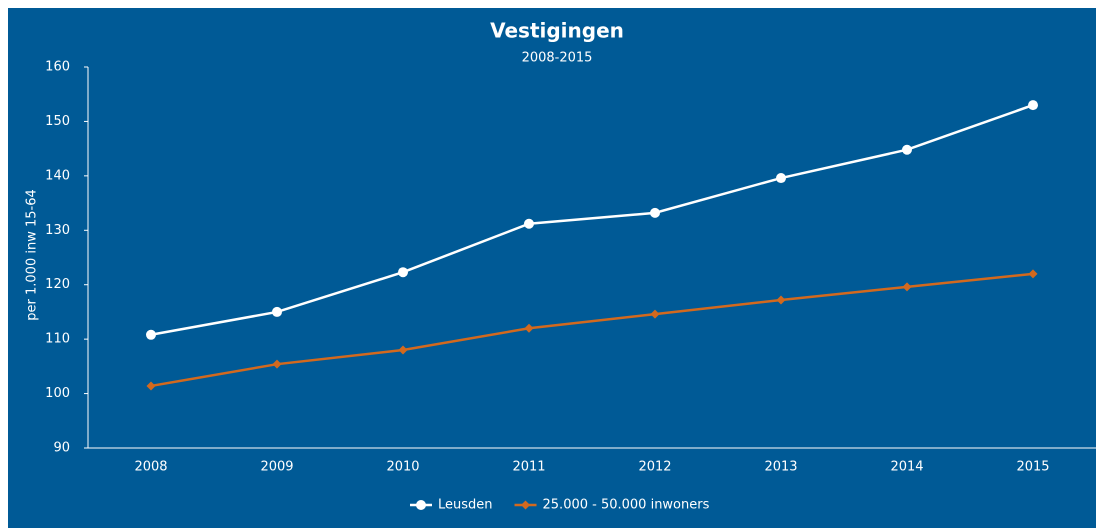 The width and height of the screenshot is (1096, 528). I want to click on y-tick-label: 110, so click(57, 339).